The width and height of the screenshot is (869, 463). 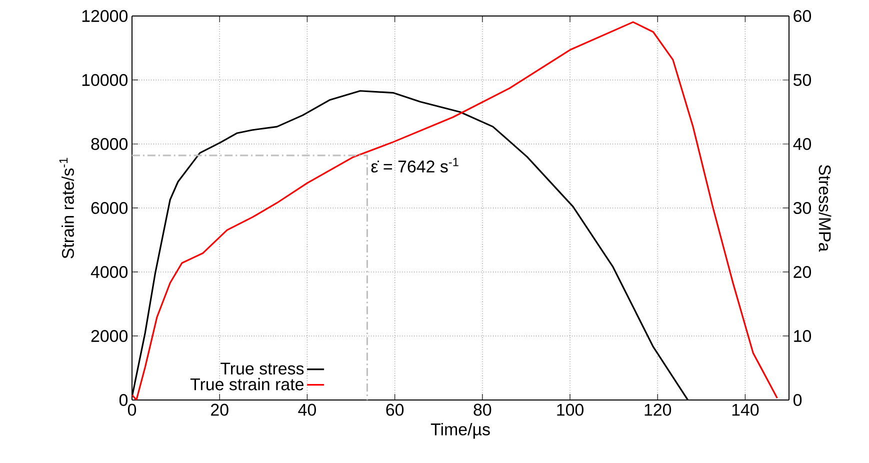 What do you see at coordinates (123, 400) in the screenshot?
I see `y-tick-label: 0` at bounding box center [123, 400].